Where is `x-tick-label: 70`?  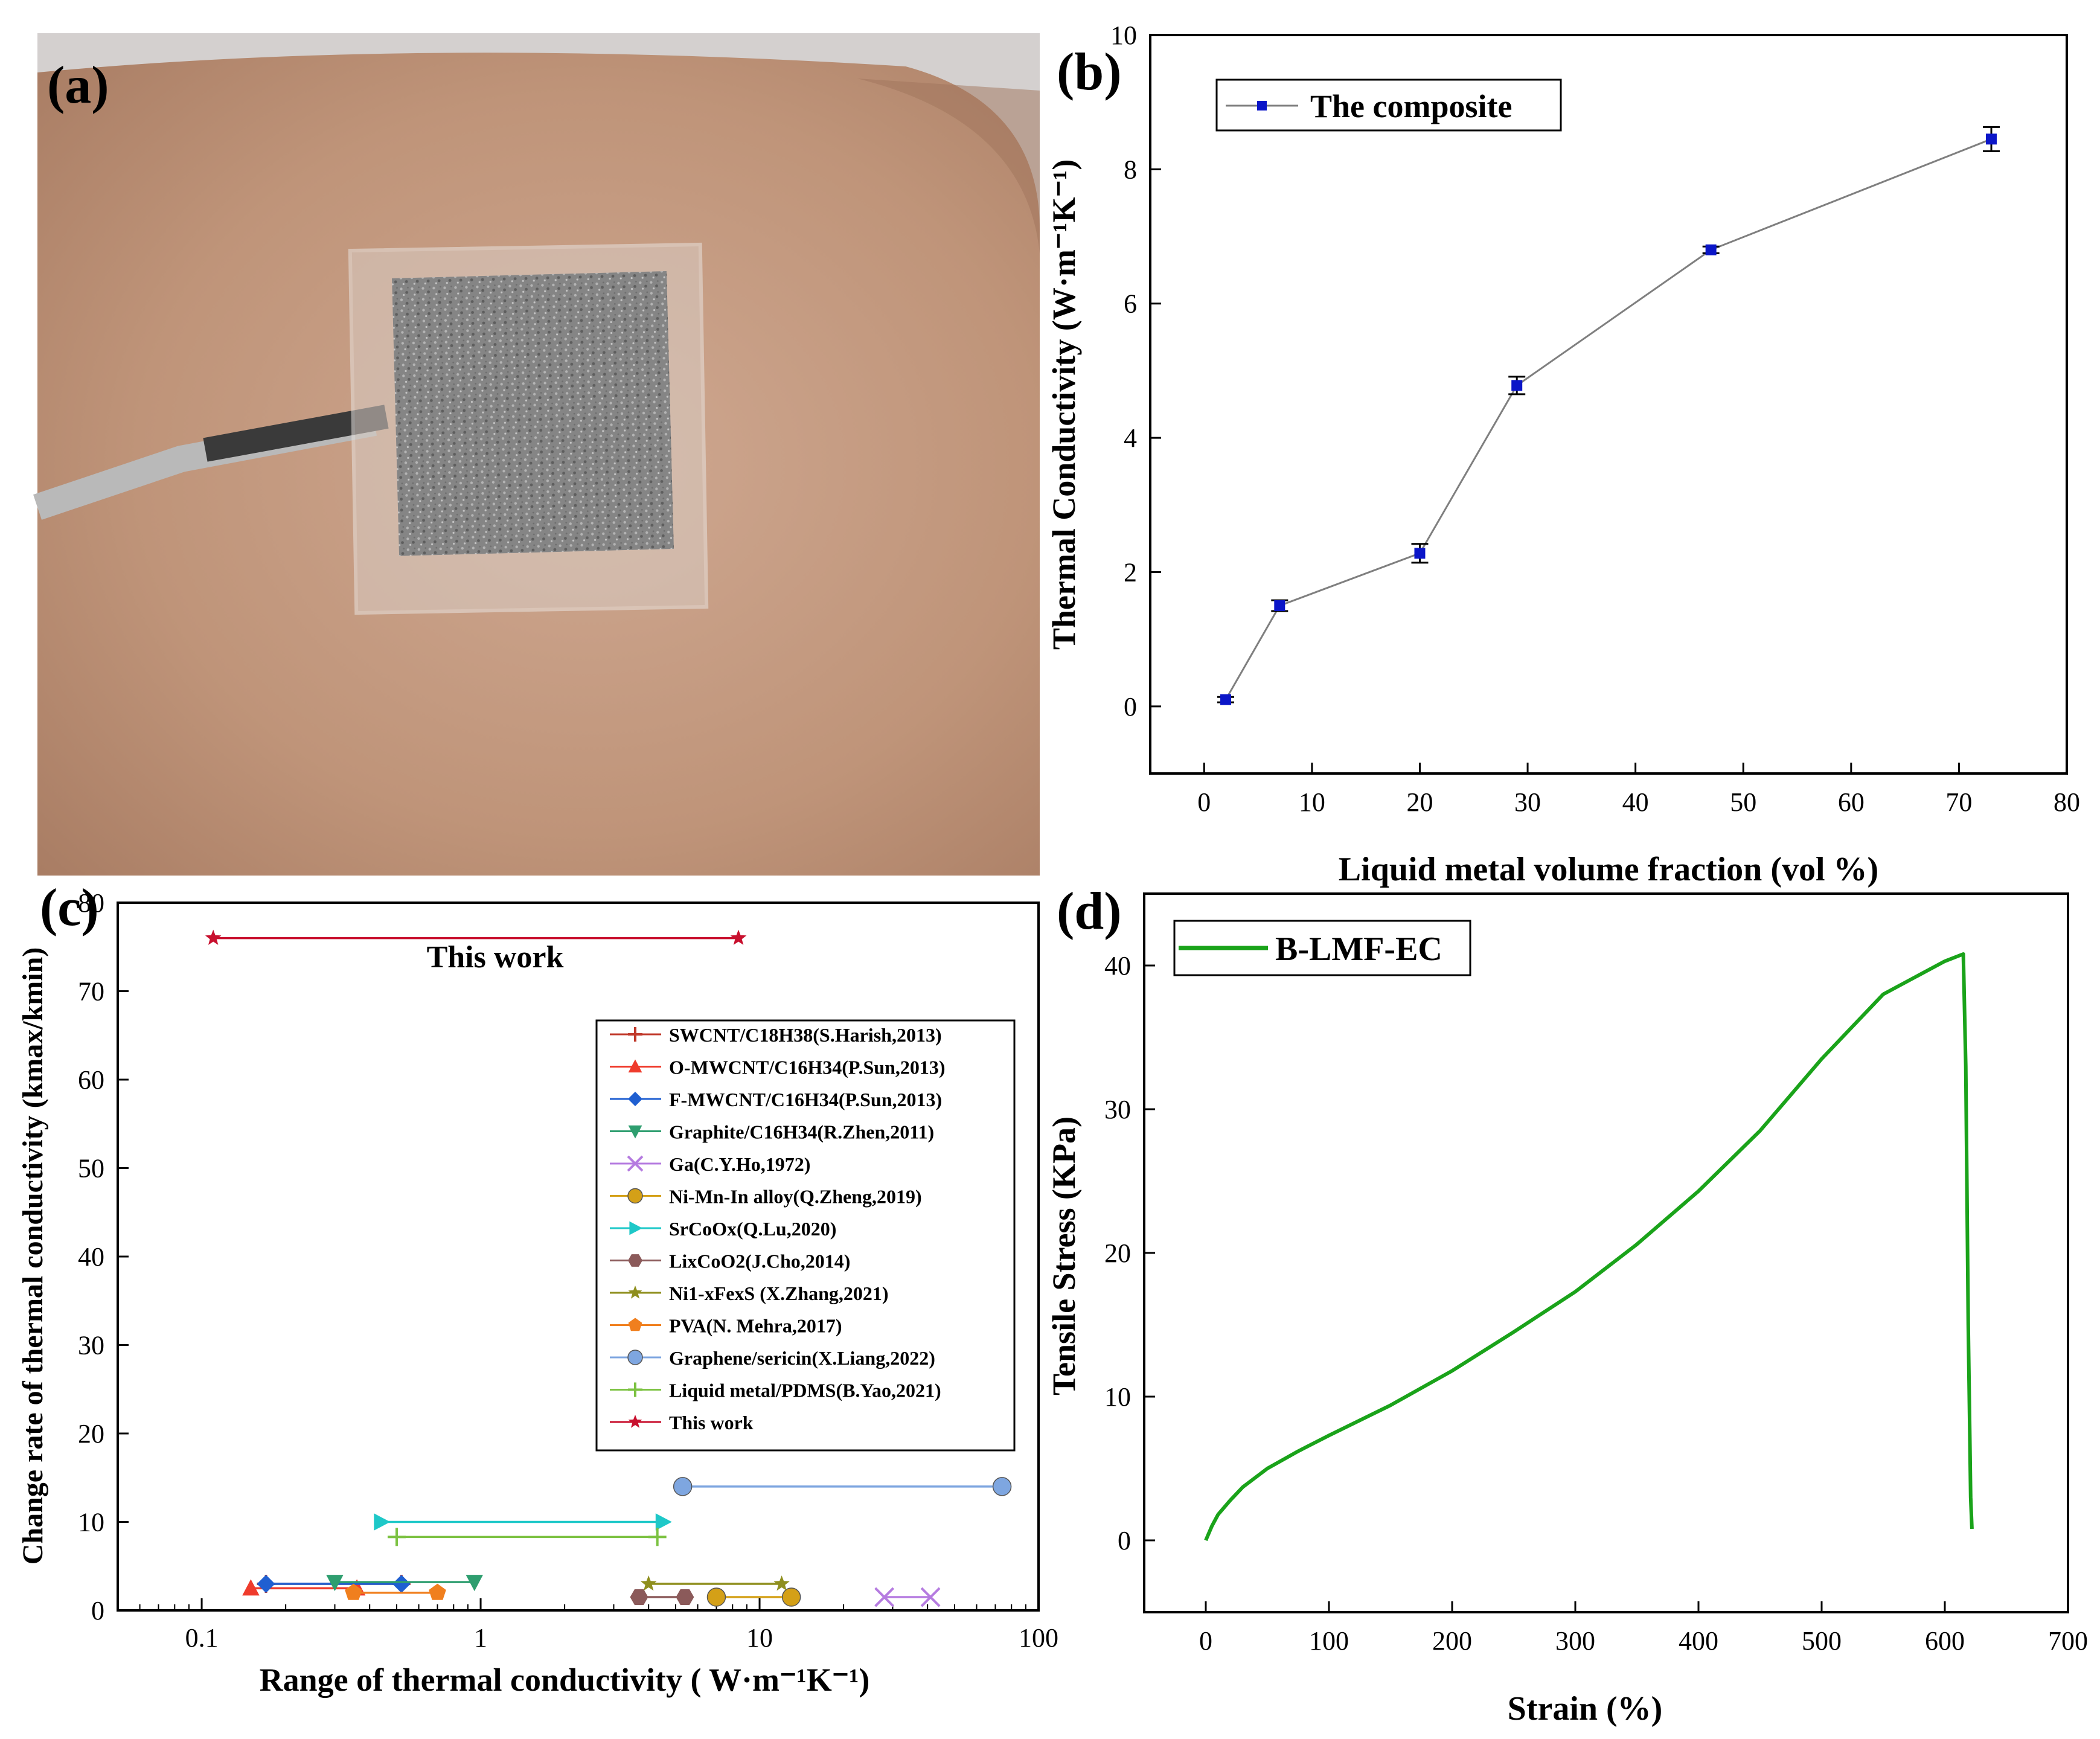 x-tick-label: 70 is located at coordinates (1958, 802).